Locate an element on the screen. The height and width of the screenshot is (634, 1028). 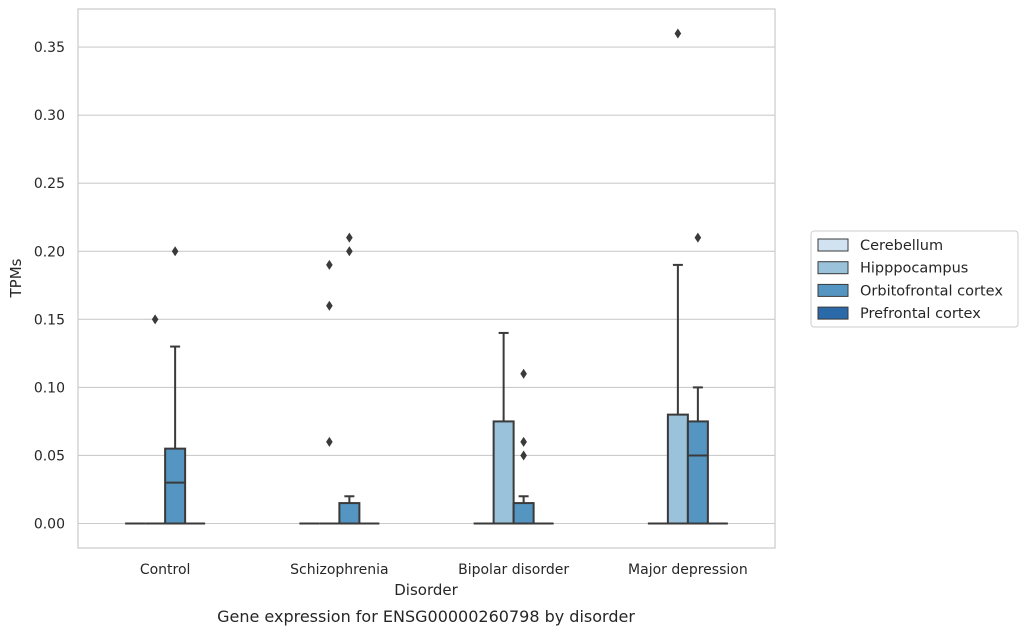
y-tick-label: 0.10 is located at coordinates (49, 388).